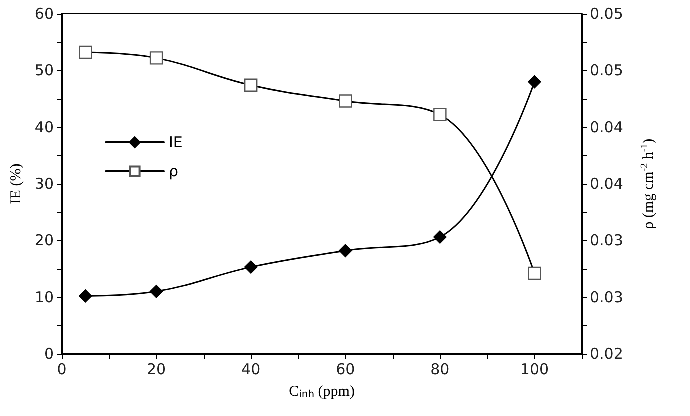  I want to click on y-tick-label: 50, so click(44, 71).